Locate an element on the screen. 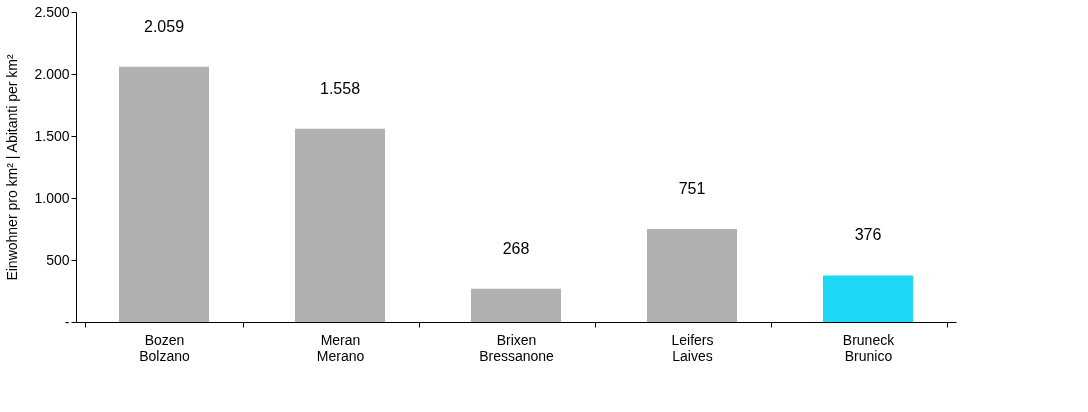  y-tick-label: 2.500 is located at coordinates (52, 11).